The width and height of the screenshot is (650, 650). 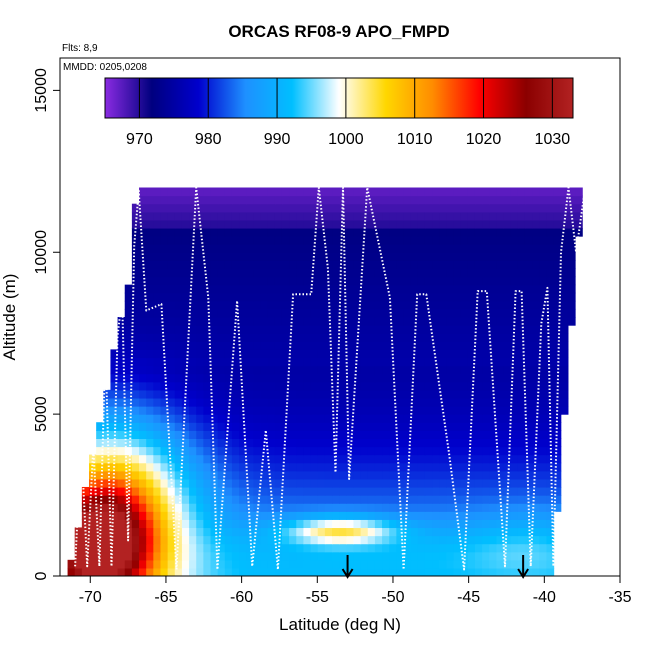 What do you see at coordinates (339, 110) in the screenshot?
I see `colorbar: 970 980 990 1000 1010 1020 1030` at bounding box center [339, 110].